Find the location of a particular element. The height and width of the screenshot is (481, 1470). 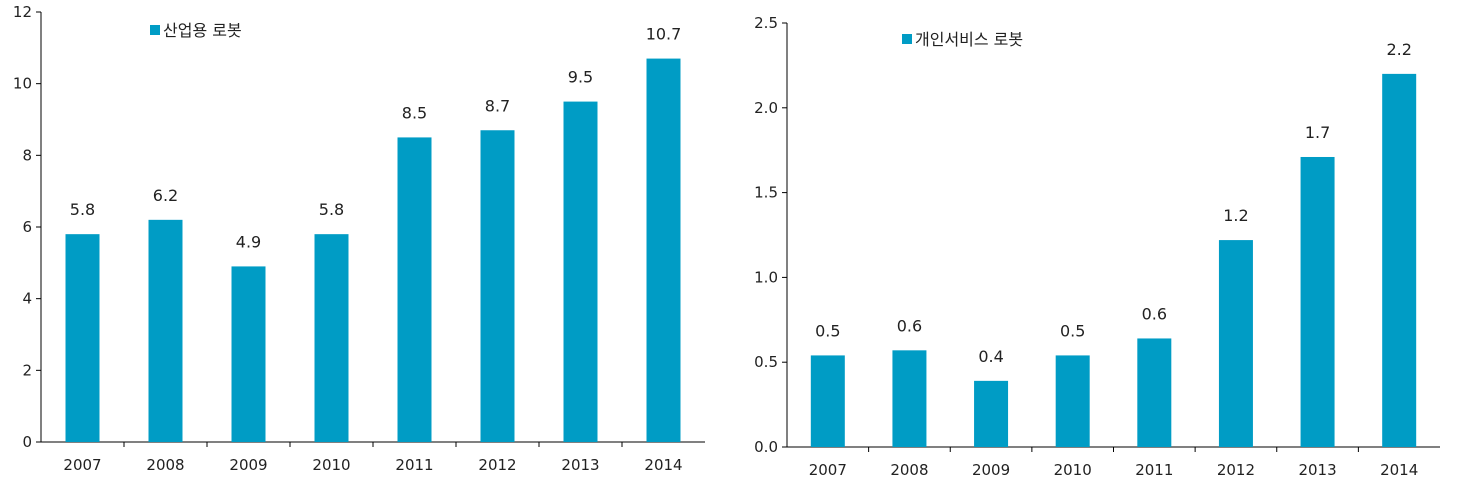

y-tick-label: 1.5 is located at coordinates (766, 193).